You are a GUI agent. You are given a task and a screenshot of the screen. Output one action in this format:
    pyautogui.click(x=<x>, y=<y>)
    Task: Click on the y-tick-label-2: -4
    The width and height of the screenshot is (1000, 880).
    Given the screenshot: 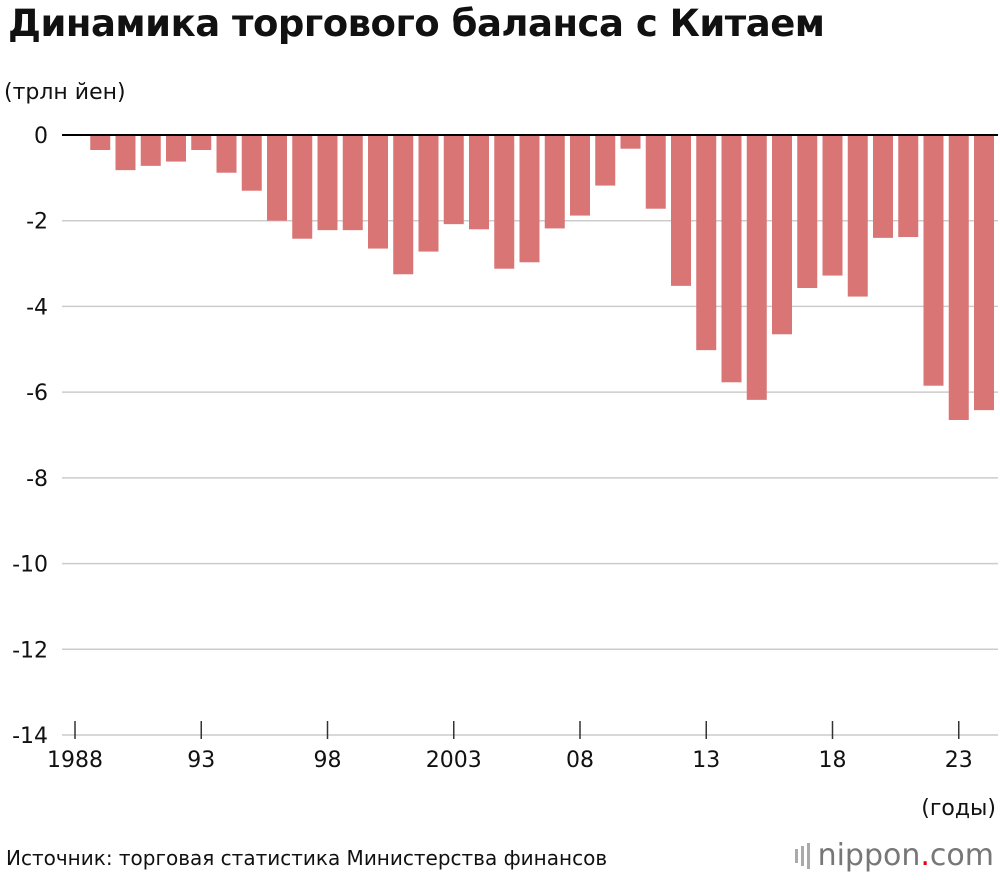 What is the action you would take?
    pyautogui.click(x=37, y=307)
    